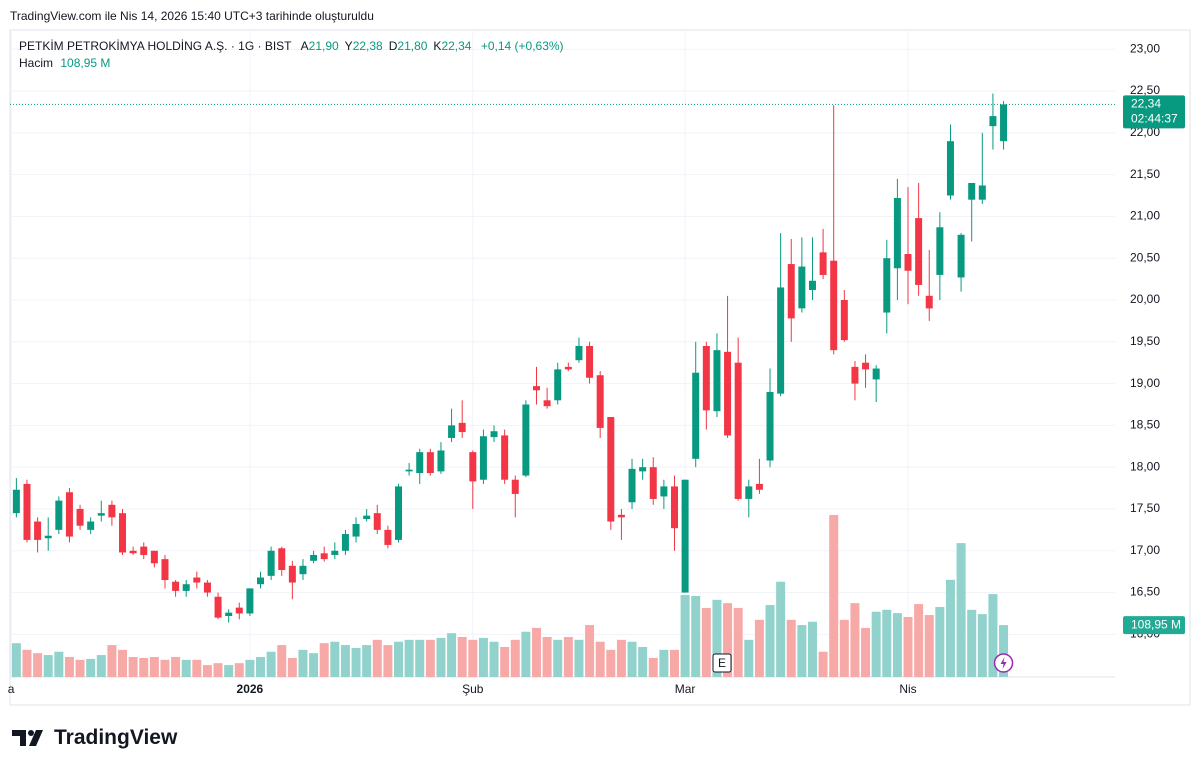 The height and width of the screenshot is (769, 1200). Describe the element at coordinates (1145, 174) in the screenshot. I see `y-tick-label: 21,50` at that location.